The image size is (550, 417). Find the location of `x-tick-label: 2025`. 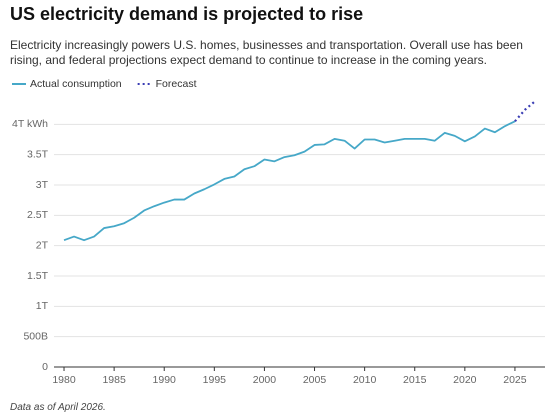

x-tick-label: 2025 is located at coordinates (515, 380).